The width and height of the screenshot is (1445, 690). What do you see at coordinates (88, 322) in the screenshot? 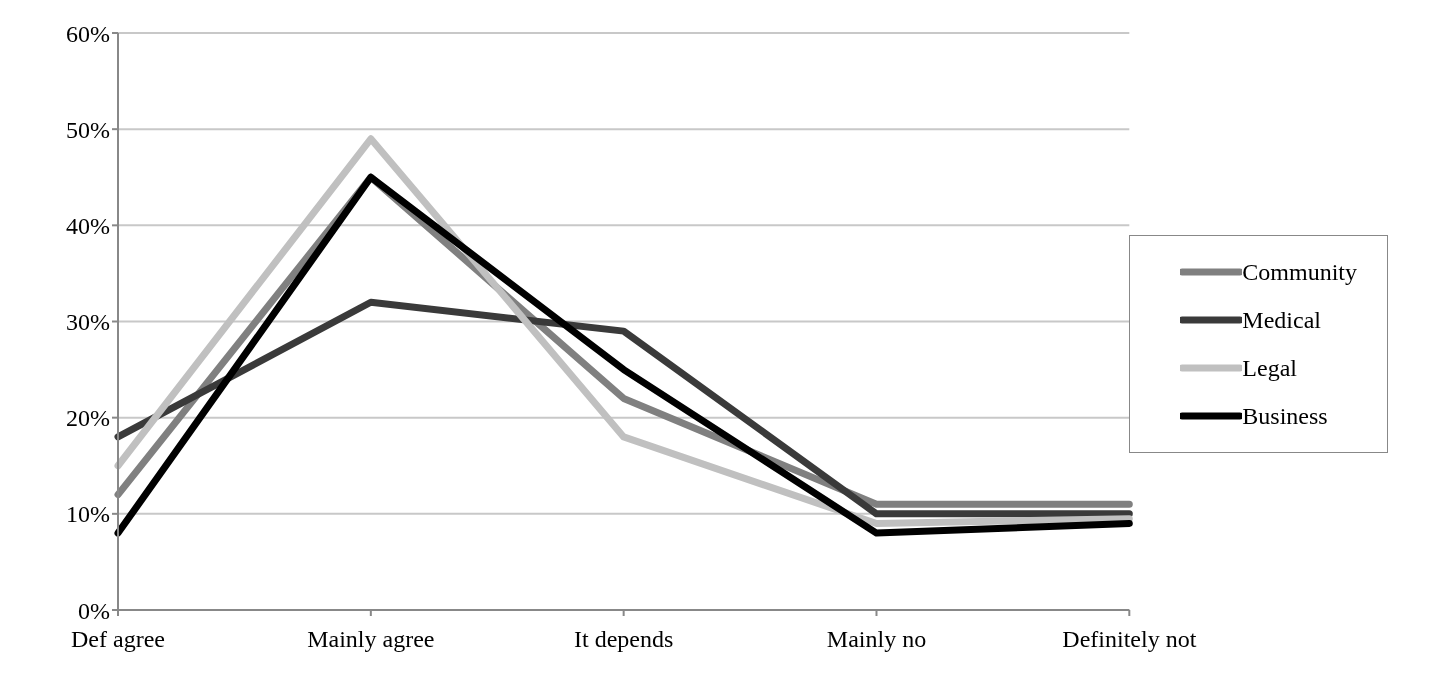
I see `y-tick-label: 30%` at bounding box center [88, 322].